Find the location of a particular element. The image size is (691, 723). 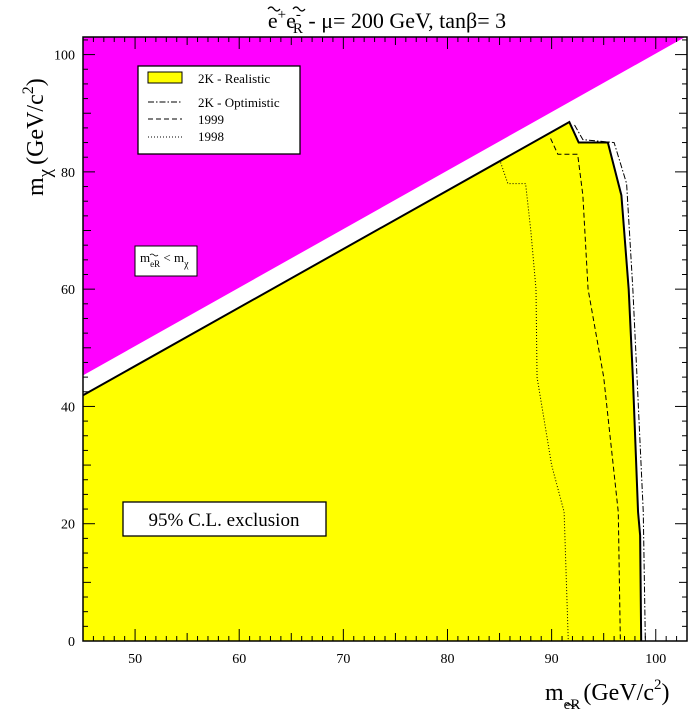

chart-title: e+e-R - μ= 200 GeV, tanβ= 3 is located at coordinates (387, 22).